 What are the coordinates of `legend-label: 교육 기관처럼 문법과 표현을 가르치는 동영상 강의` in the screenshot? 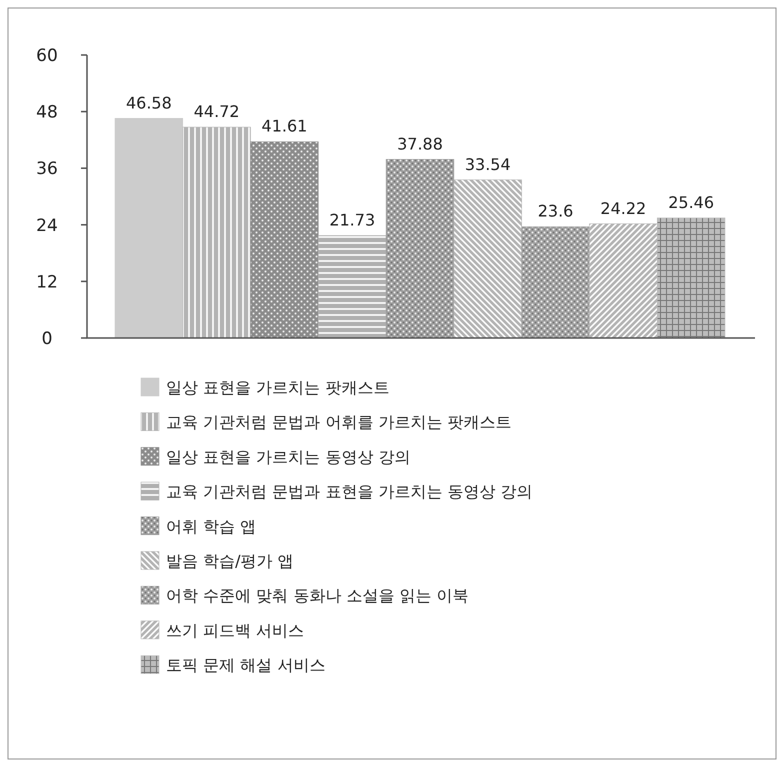 It's located at (349, 492).